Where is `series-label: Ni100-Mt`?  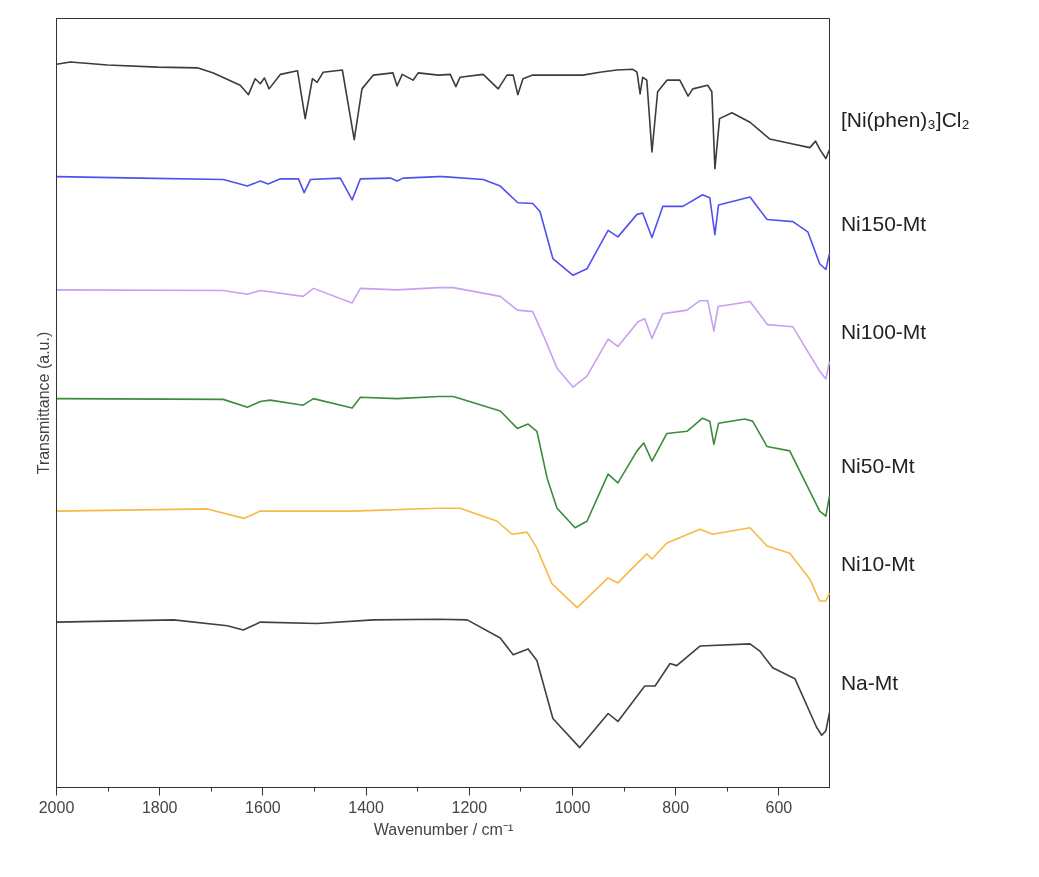 series-label: Ni100-Mt is located at coordinates (883, 332).